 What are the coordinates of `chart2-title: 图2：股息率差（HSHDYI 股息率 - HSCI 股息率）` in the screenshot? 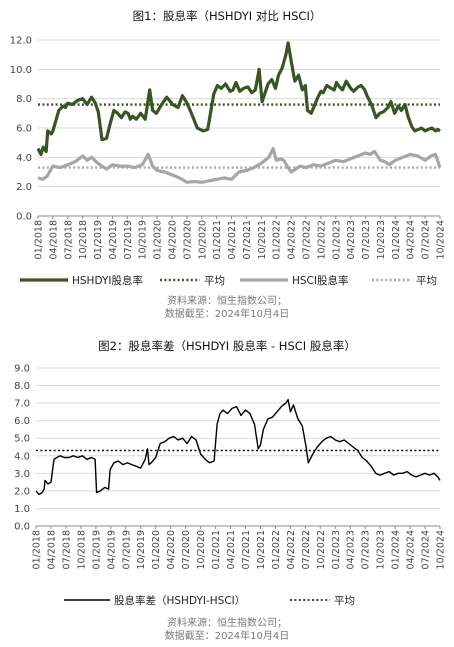 It's located at (227, 346).